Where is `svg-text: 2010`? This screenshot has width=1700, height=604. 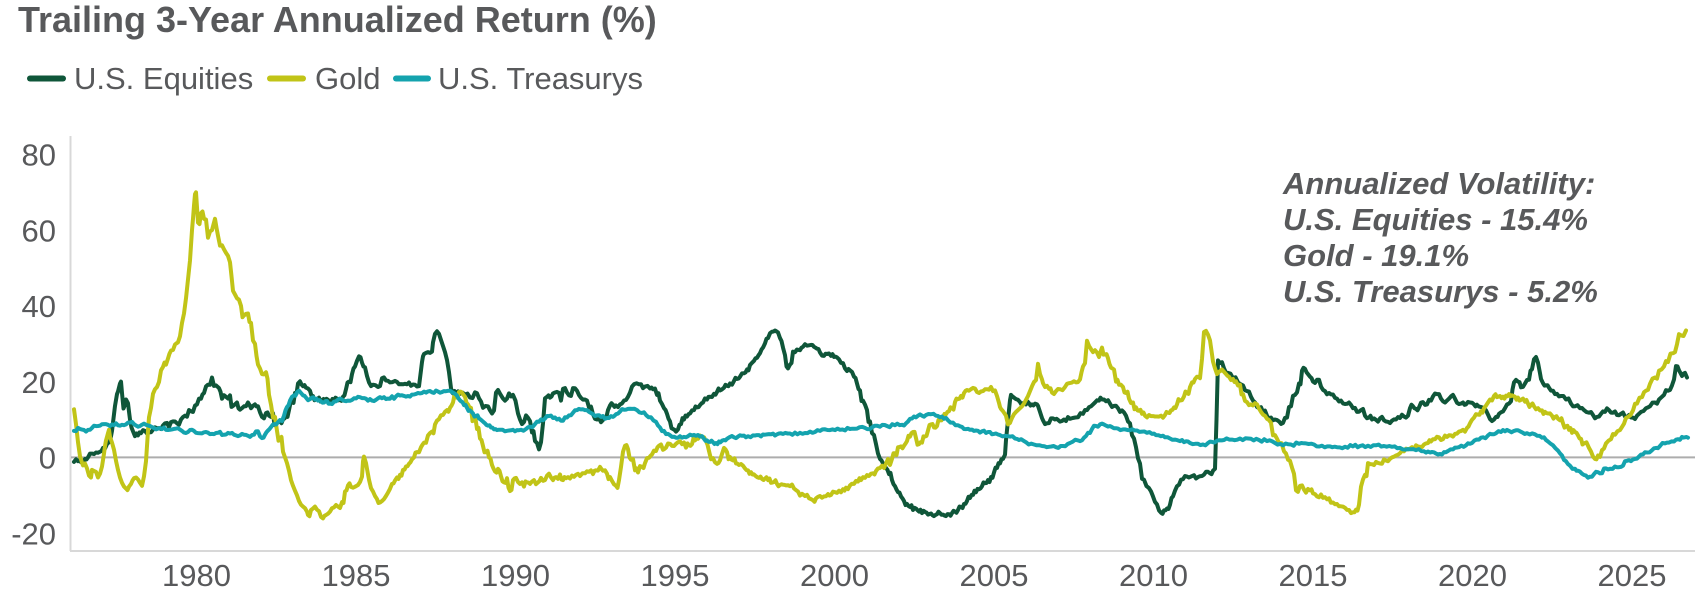 svg-text: 2010 is located at coordinates (1153, 575).